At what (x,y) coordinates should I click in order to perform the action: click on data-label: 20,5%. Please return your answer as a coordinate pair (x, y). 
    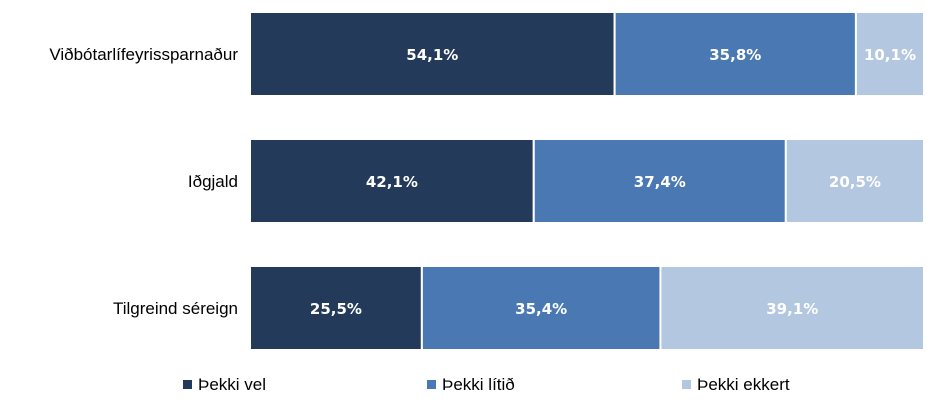
    Looking at the image, I should click on (855, 182).